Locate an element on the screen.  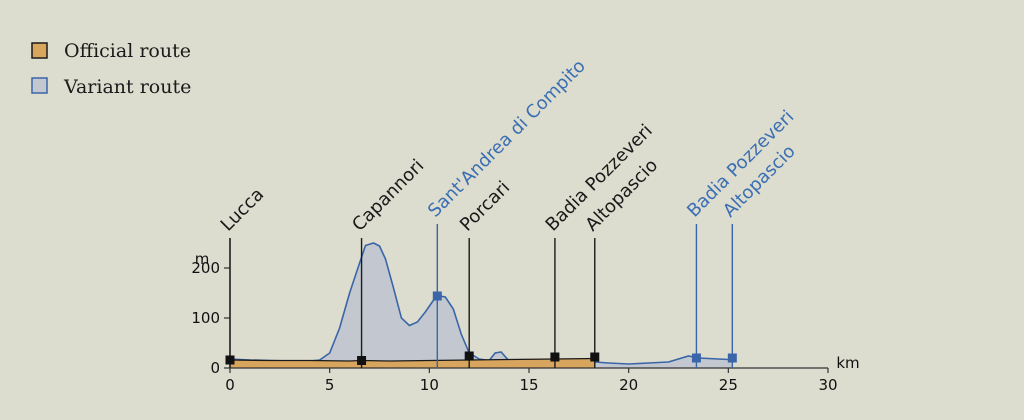
variant-route-line is located at coordinates (481, 303).